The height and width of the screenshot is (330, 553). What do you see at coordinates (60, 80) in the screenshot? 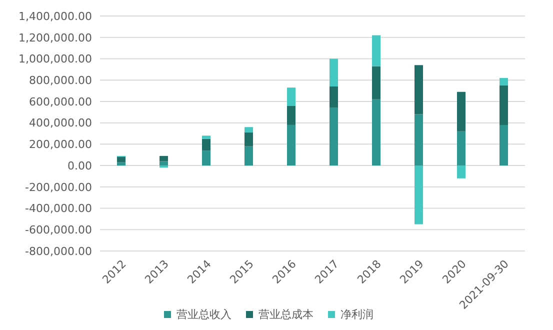
I see `y-tick-label: 800,000.00` at bounding box center [60, 80].